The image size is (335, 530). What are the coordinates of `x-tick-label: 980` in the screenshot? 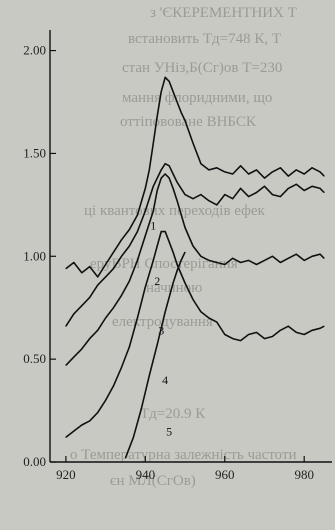 It's located at (304, 474).